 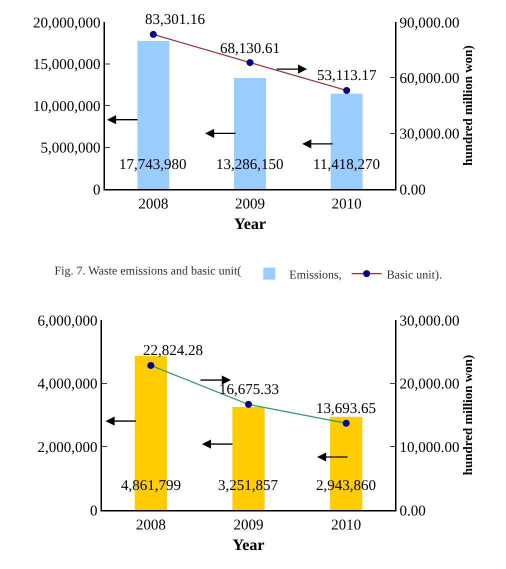 What do you see at coordinates (70, 148) in the screenshot?
I see `y-tick-label: 5,000,000` at bounding box center [70, 148].